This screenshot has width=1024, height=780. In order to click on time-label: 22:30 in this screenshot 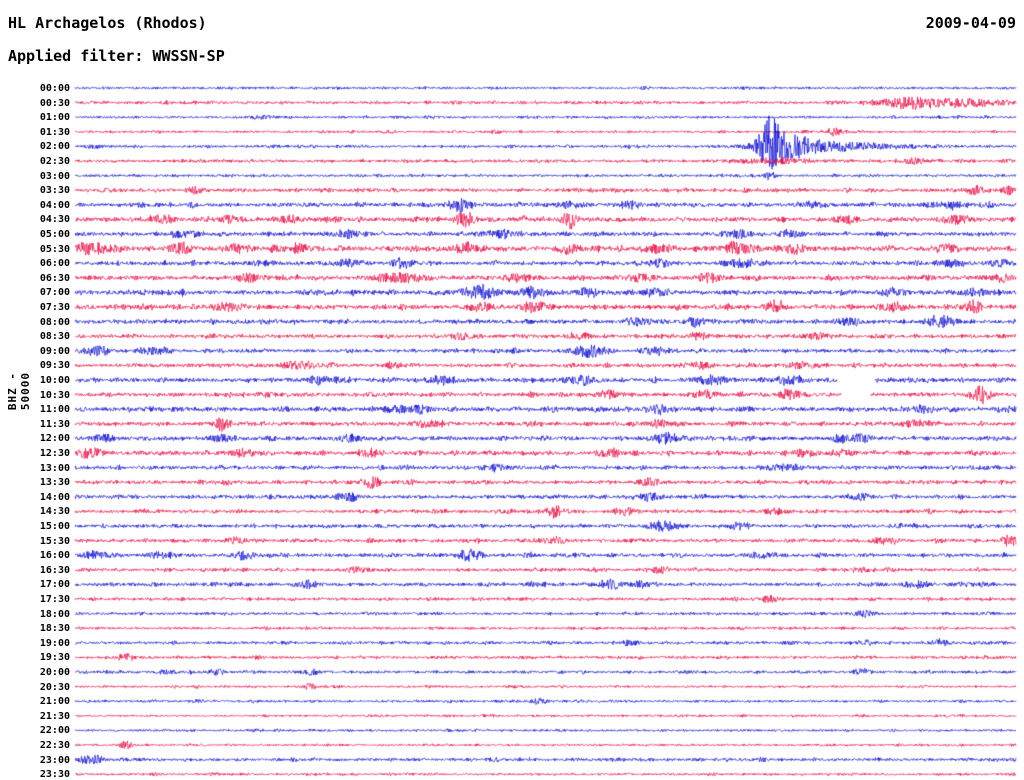, I will do `click(54, 745)`.